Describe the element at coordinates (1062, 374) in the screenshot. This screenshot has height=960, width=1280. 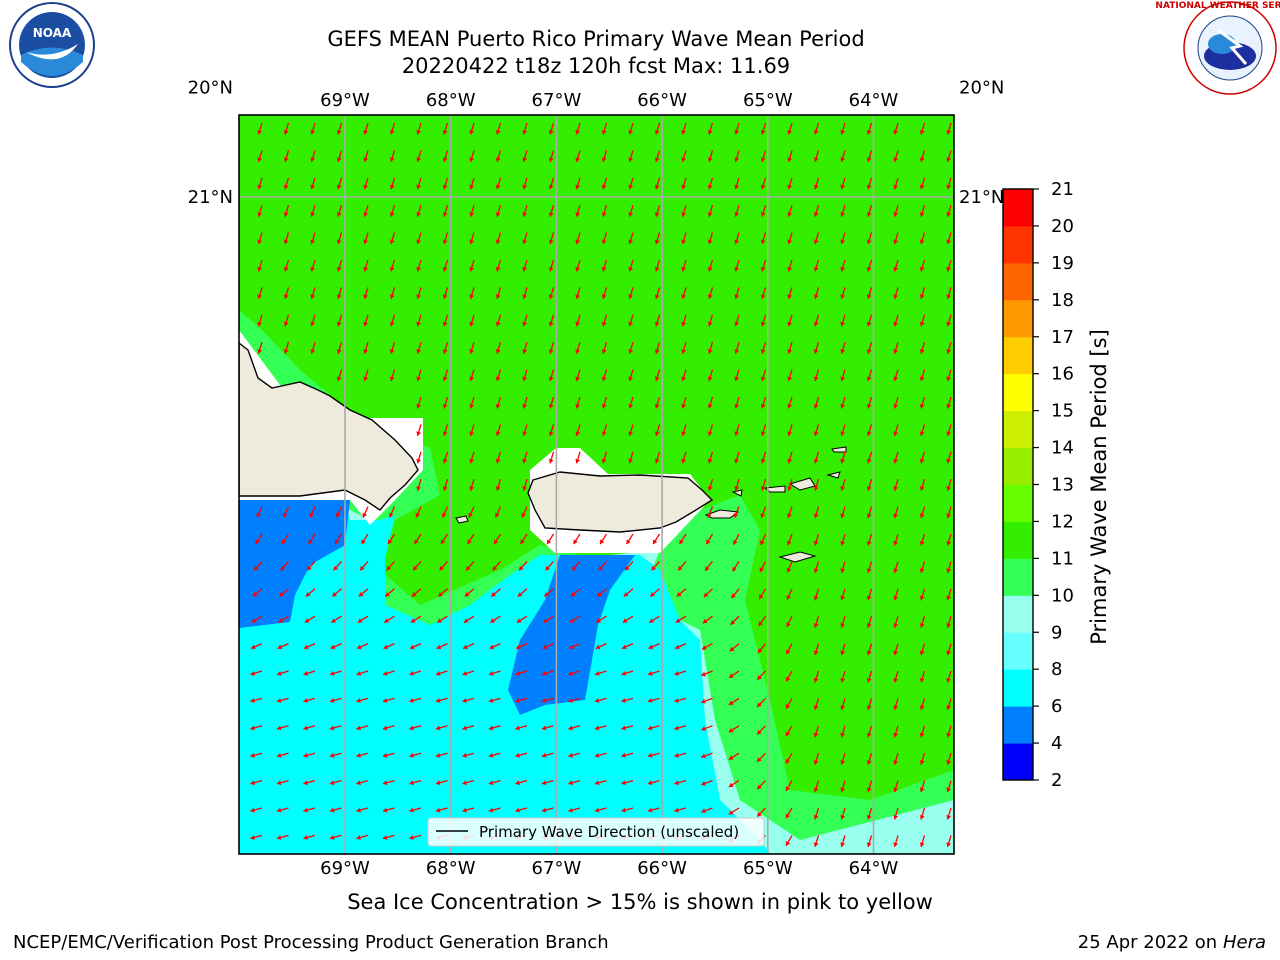
I see `colorbar-tick-label: 16` at that location.